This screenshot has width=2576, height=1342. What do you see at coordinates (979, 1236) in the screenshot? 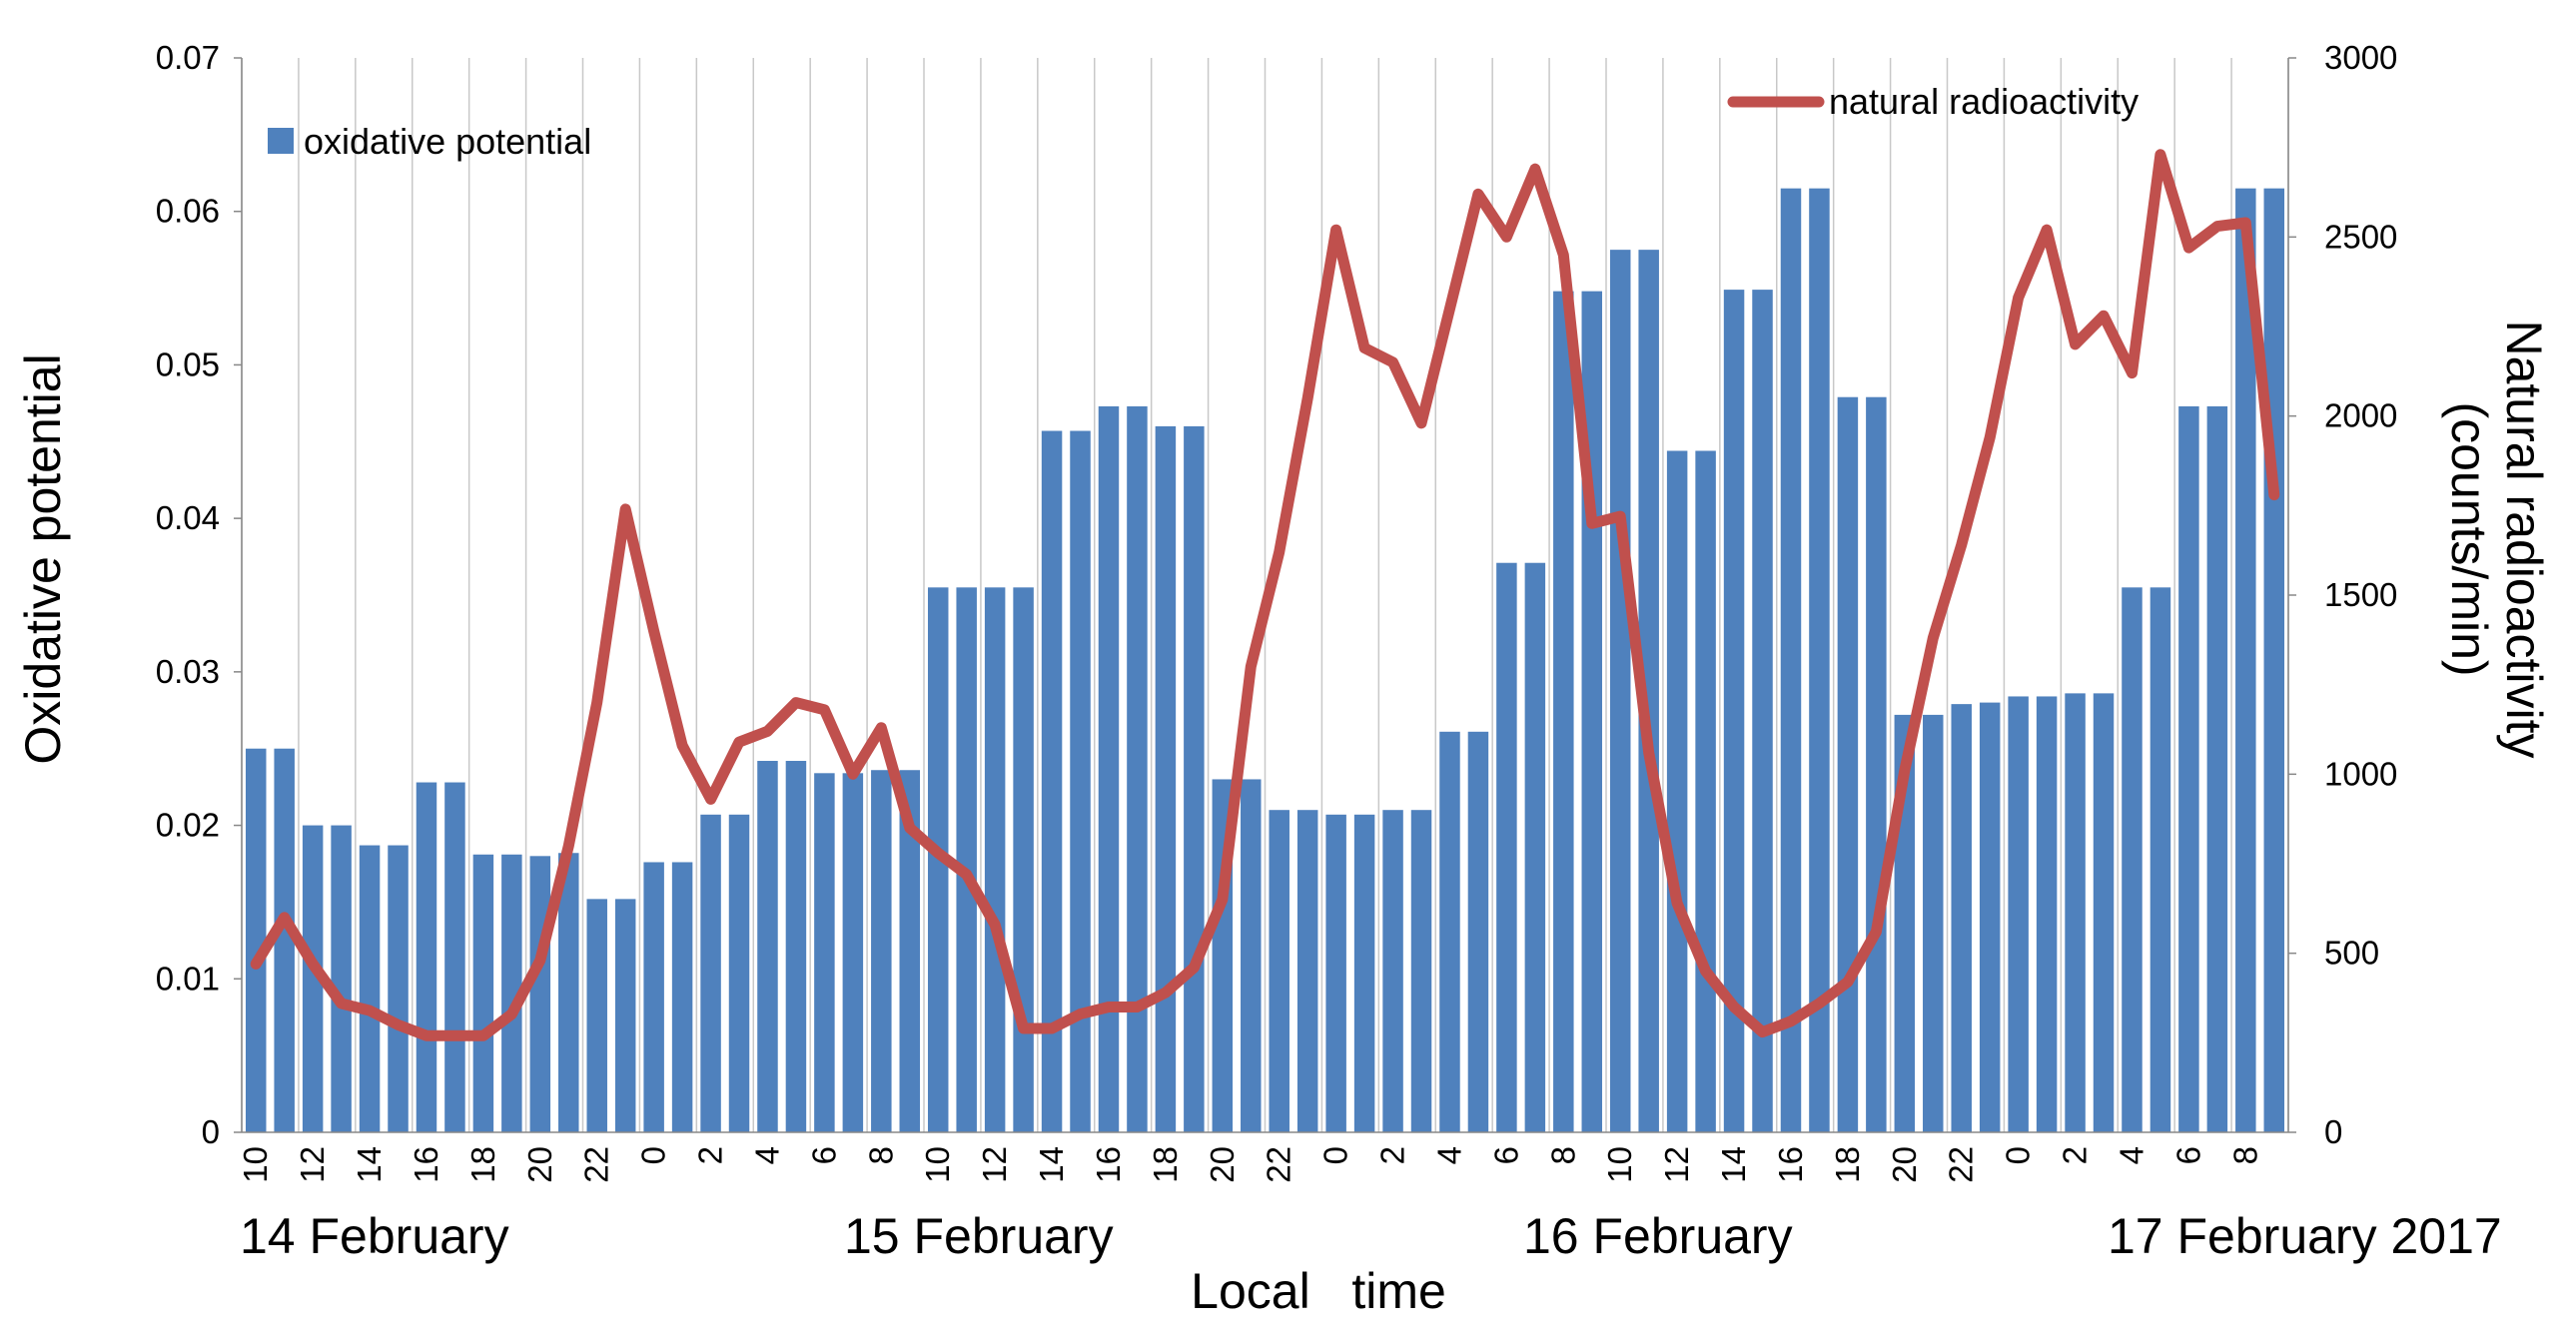
I see `date-label: 15 February` at bounding box center [979, 1236].